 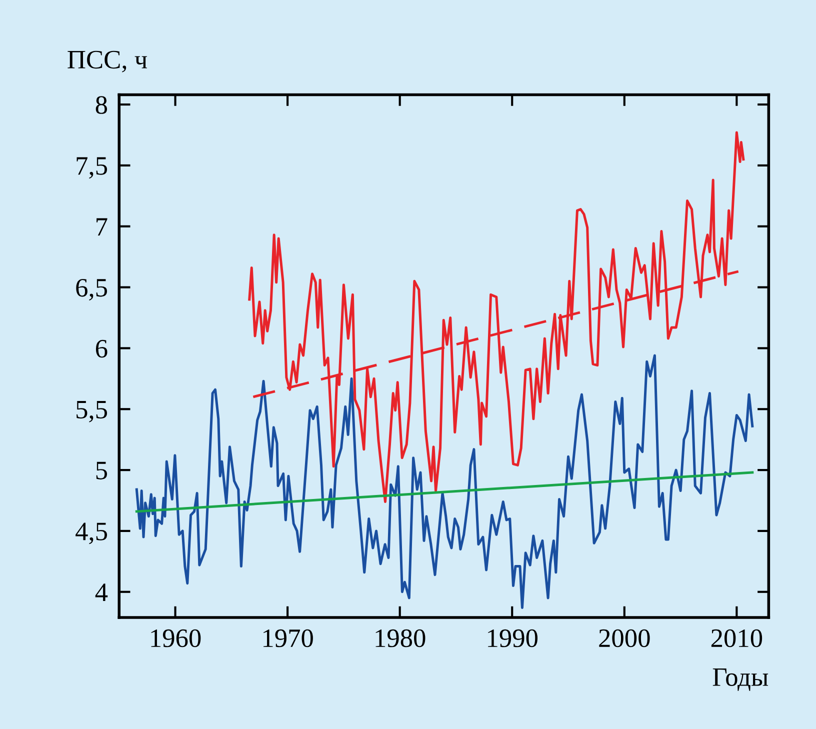 I want to click on x-tick-label: 1960, so click(x=176, y=638).